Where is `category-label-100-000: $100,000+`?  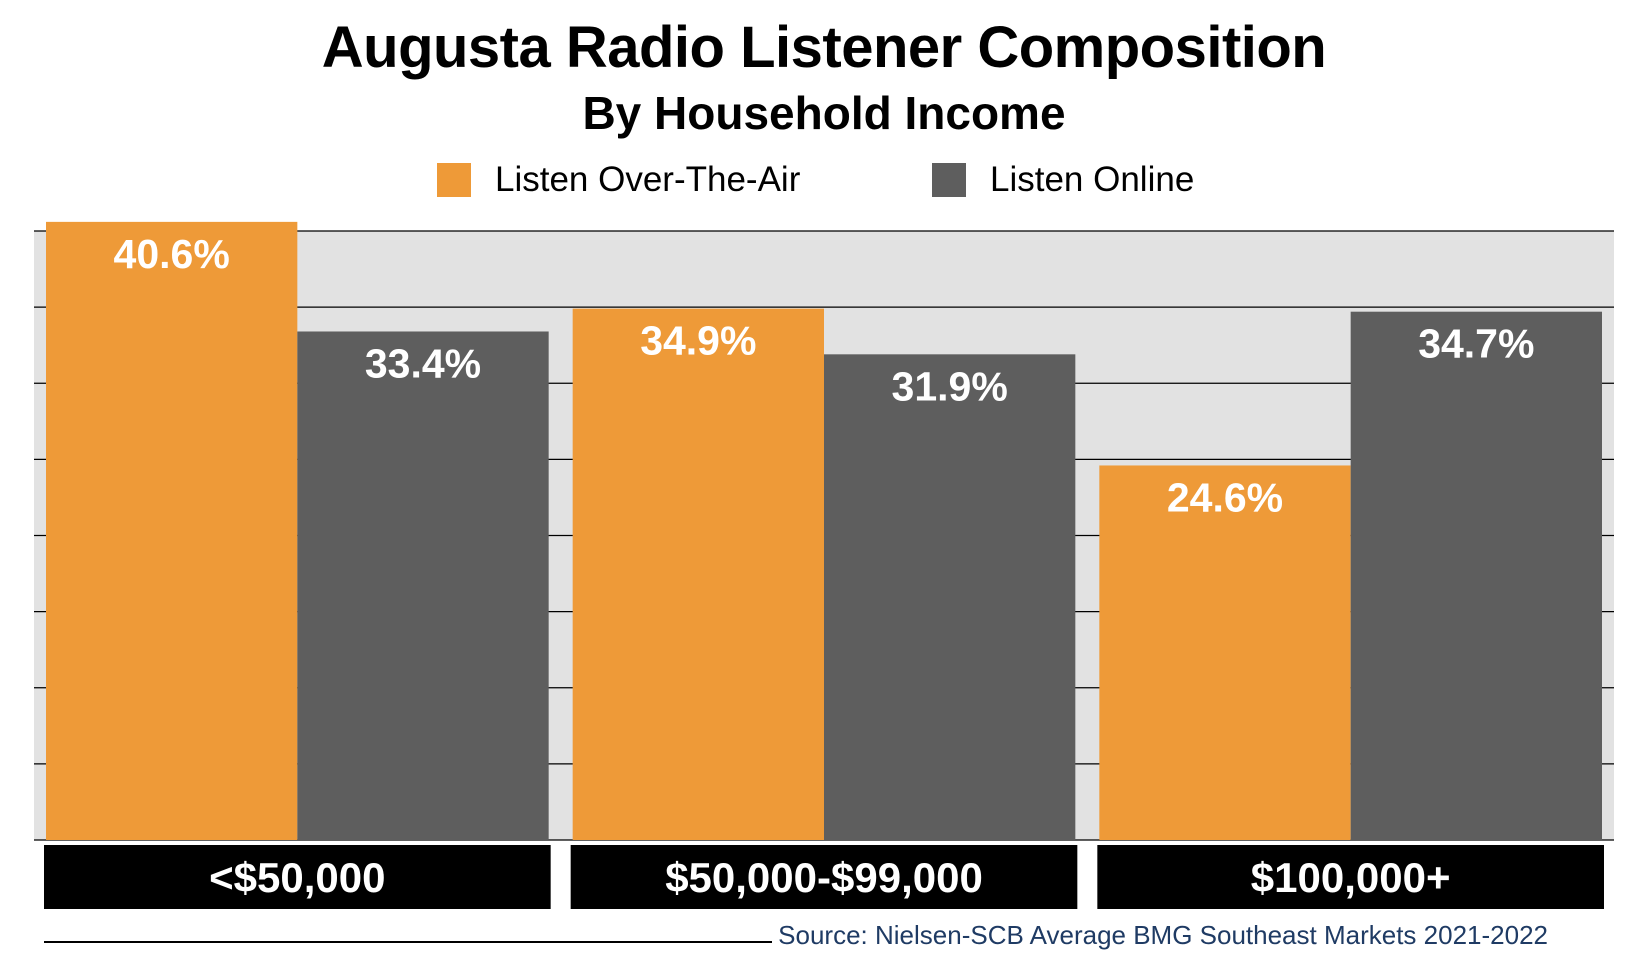 category-label-100-000: $100,000+ is located at coordinates (1351, 877).